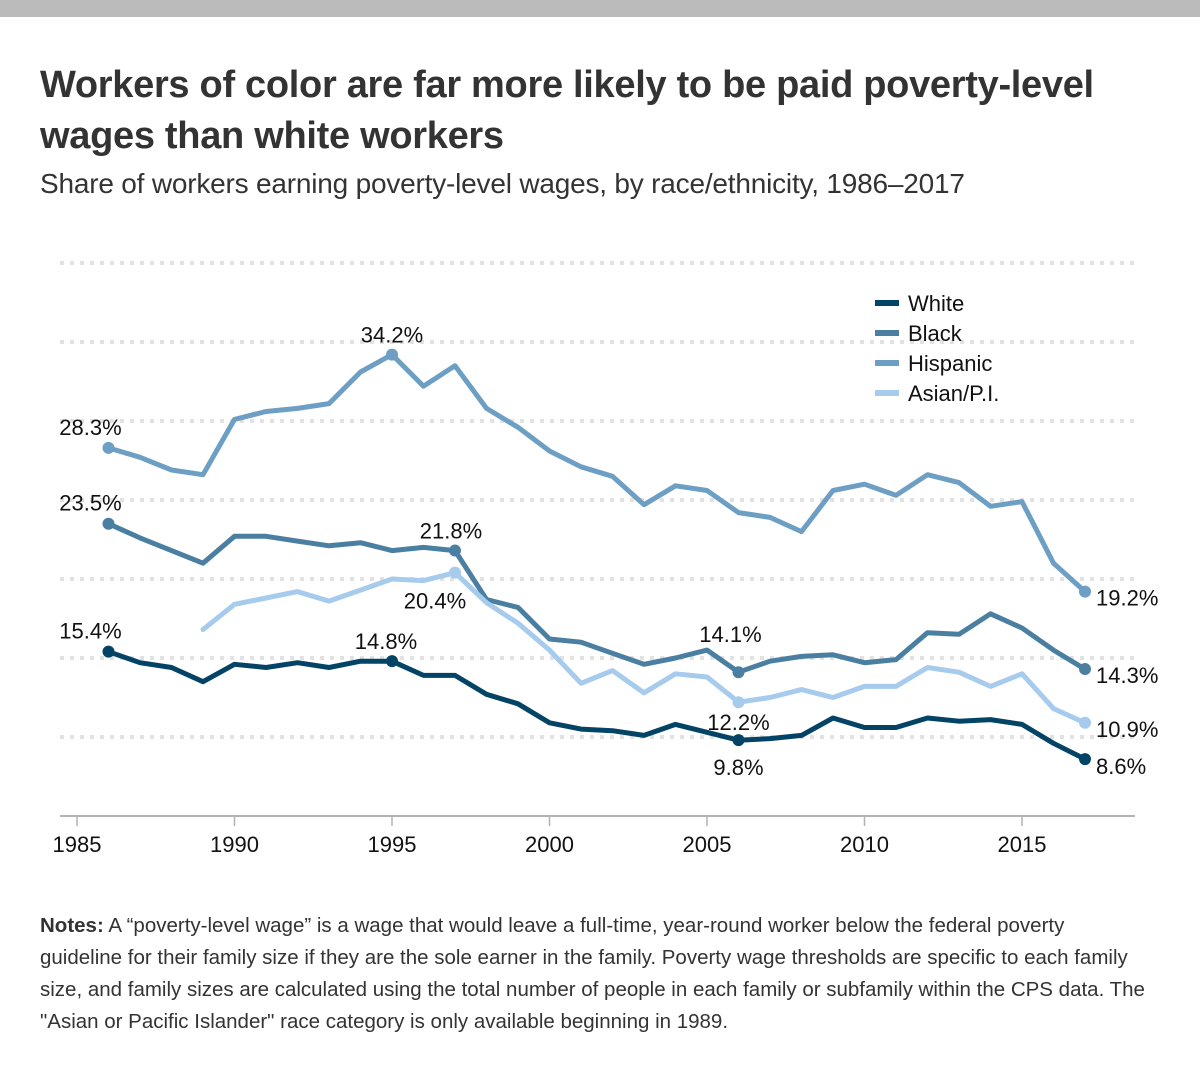  I want to click on data-point-hispanic-1995, so click(392, 354).